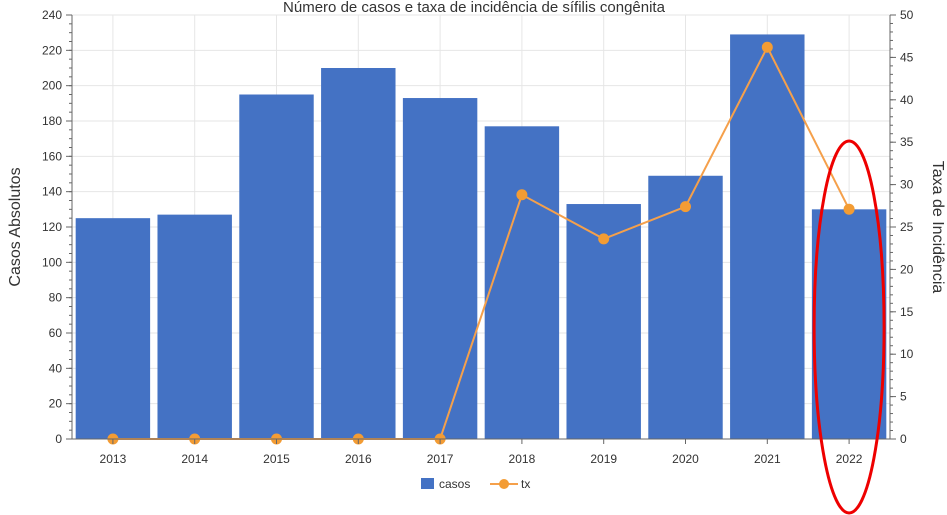 This screenshot has width=947, height=515. Describe the element at coordinates (907, 354) in the screenshot. I see `y2-tick-label: 10` at that location.